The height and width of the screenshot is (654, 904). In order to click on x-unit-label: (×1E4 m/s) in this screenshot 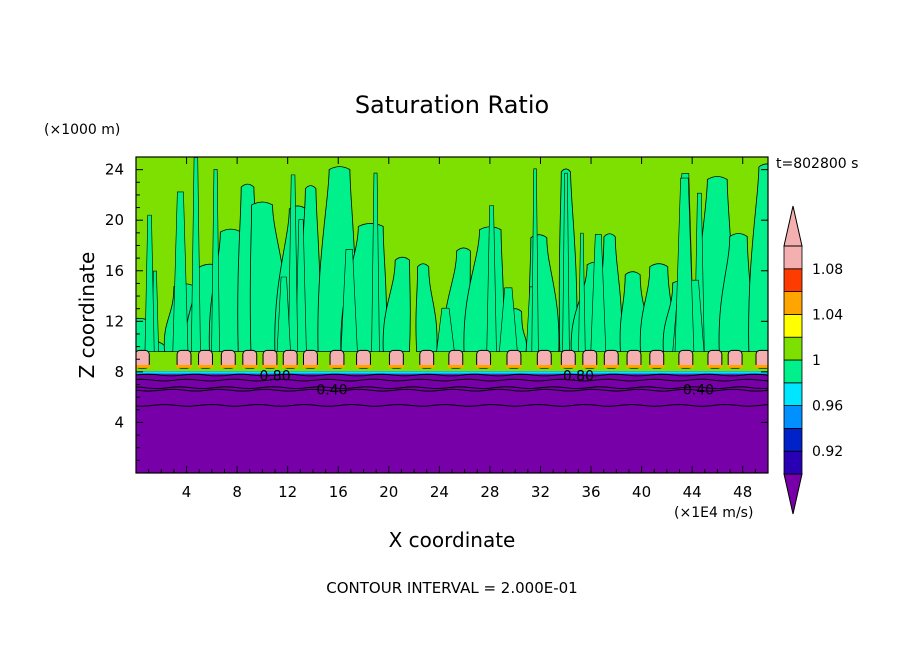, I will do `click(713, 513)`.